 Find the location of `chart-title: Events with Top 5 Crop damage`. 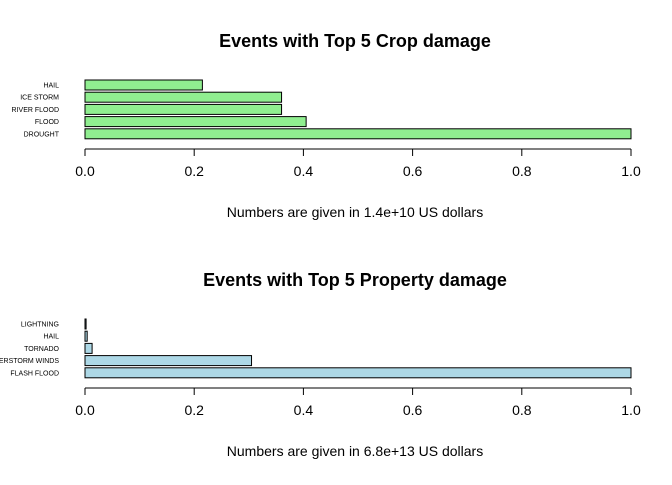

chart-title: Events with Top 5 Crop damage is located at coordinates (355, 41).